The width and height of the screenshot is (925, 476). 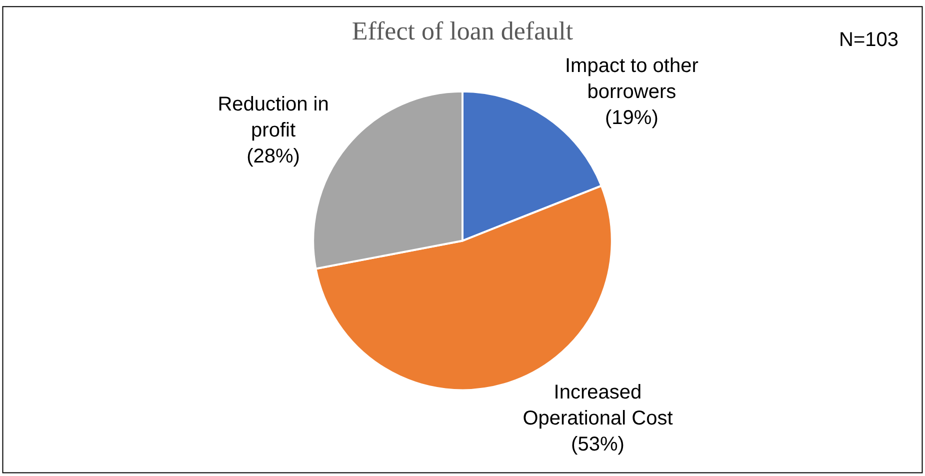 What do you see at coordinates (631, 78) in the screenshot?
I see `slice-label: Impact to other borrowers` at bounding box center [631, 78].